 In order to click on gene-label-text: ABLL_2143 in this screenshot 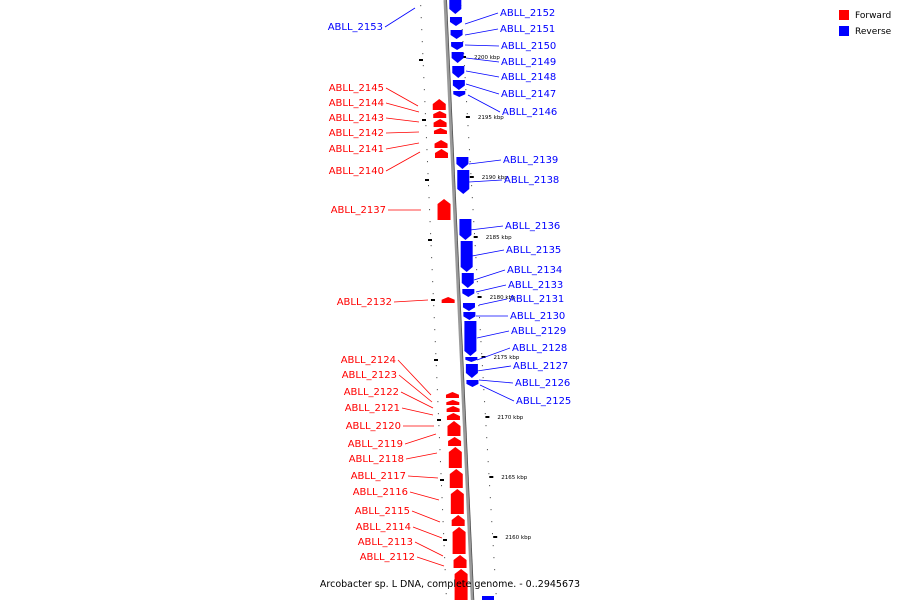, I will do `click(356, 118)`.